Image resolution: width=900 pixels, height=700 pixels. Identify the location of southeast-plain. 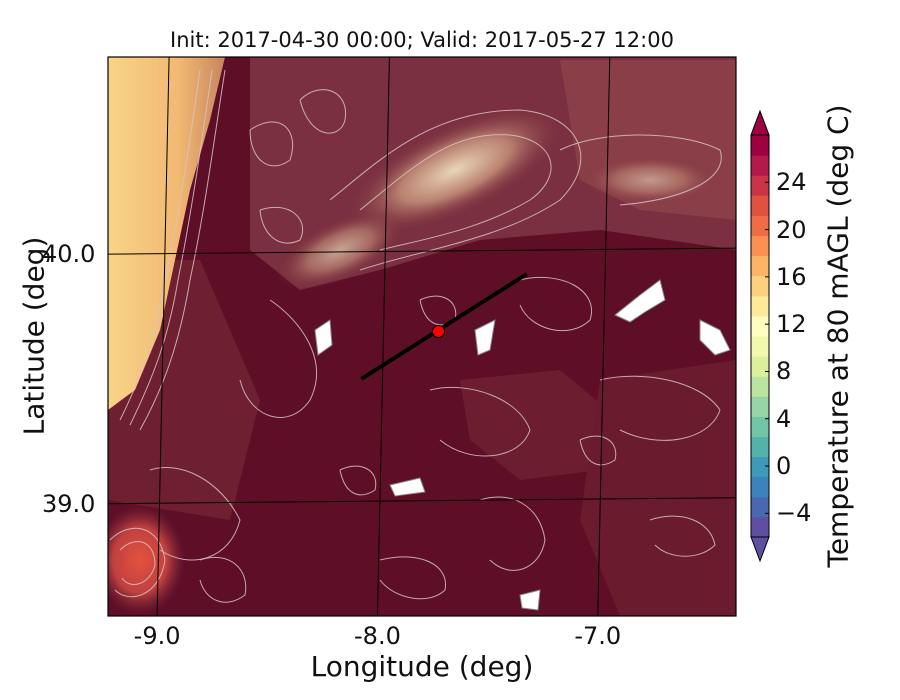
(658, 488).